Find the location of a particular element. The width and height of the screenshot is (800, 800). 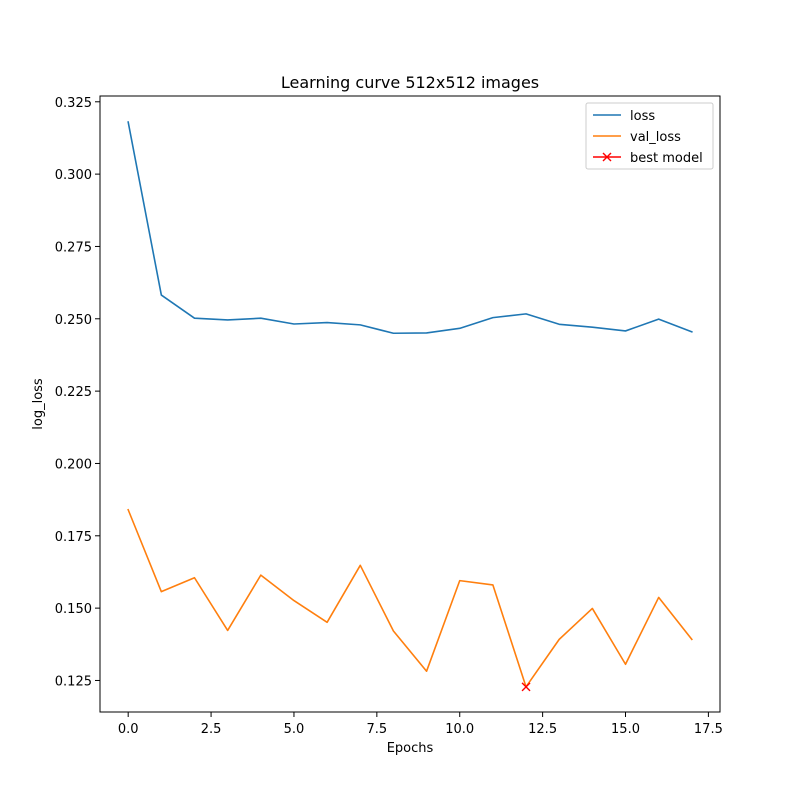

legend-val-loss-label: val_loss is located at coordinates (655, 137).